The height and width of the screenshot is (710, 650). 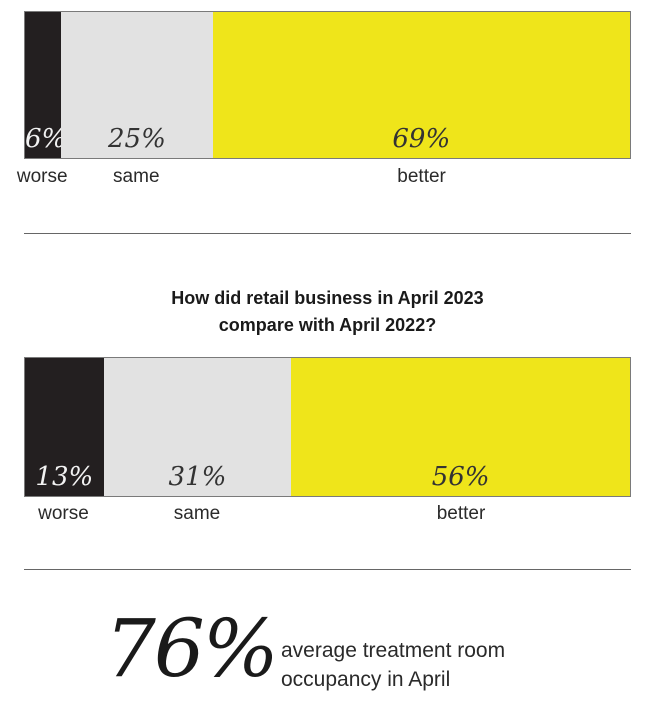 What do you see at coordinates (327, 516) in the screenshot?
I see `chart-2-category-labels: worse same better` at bounding box center [327, 516].